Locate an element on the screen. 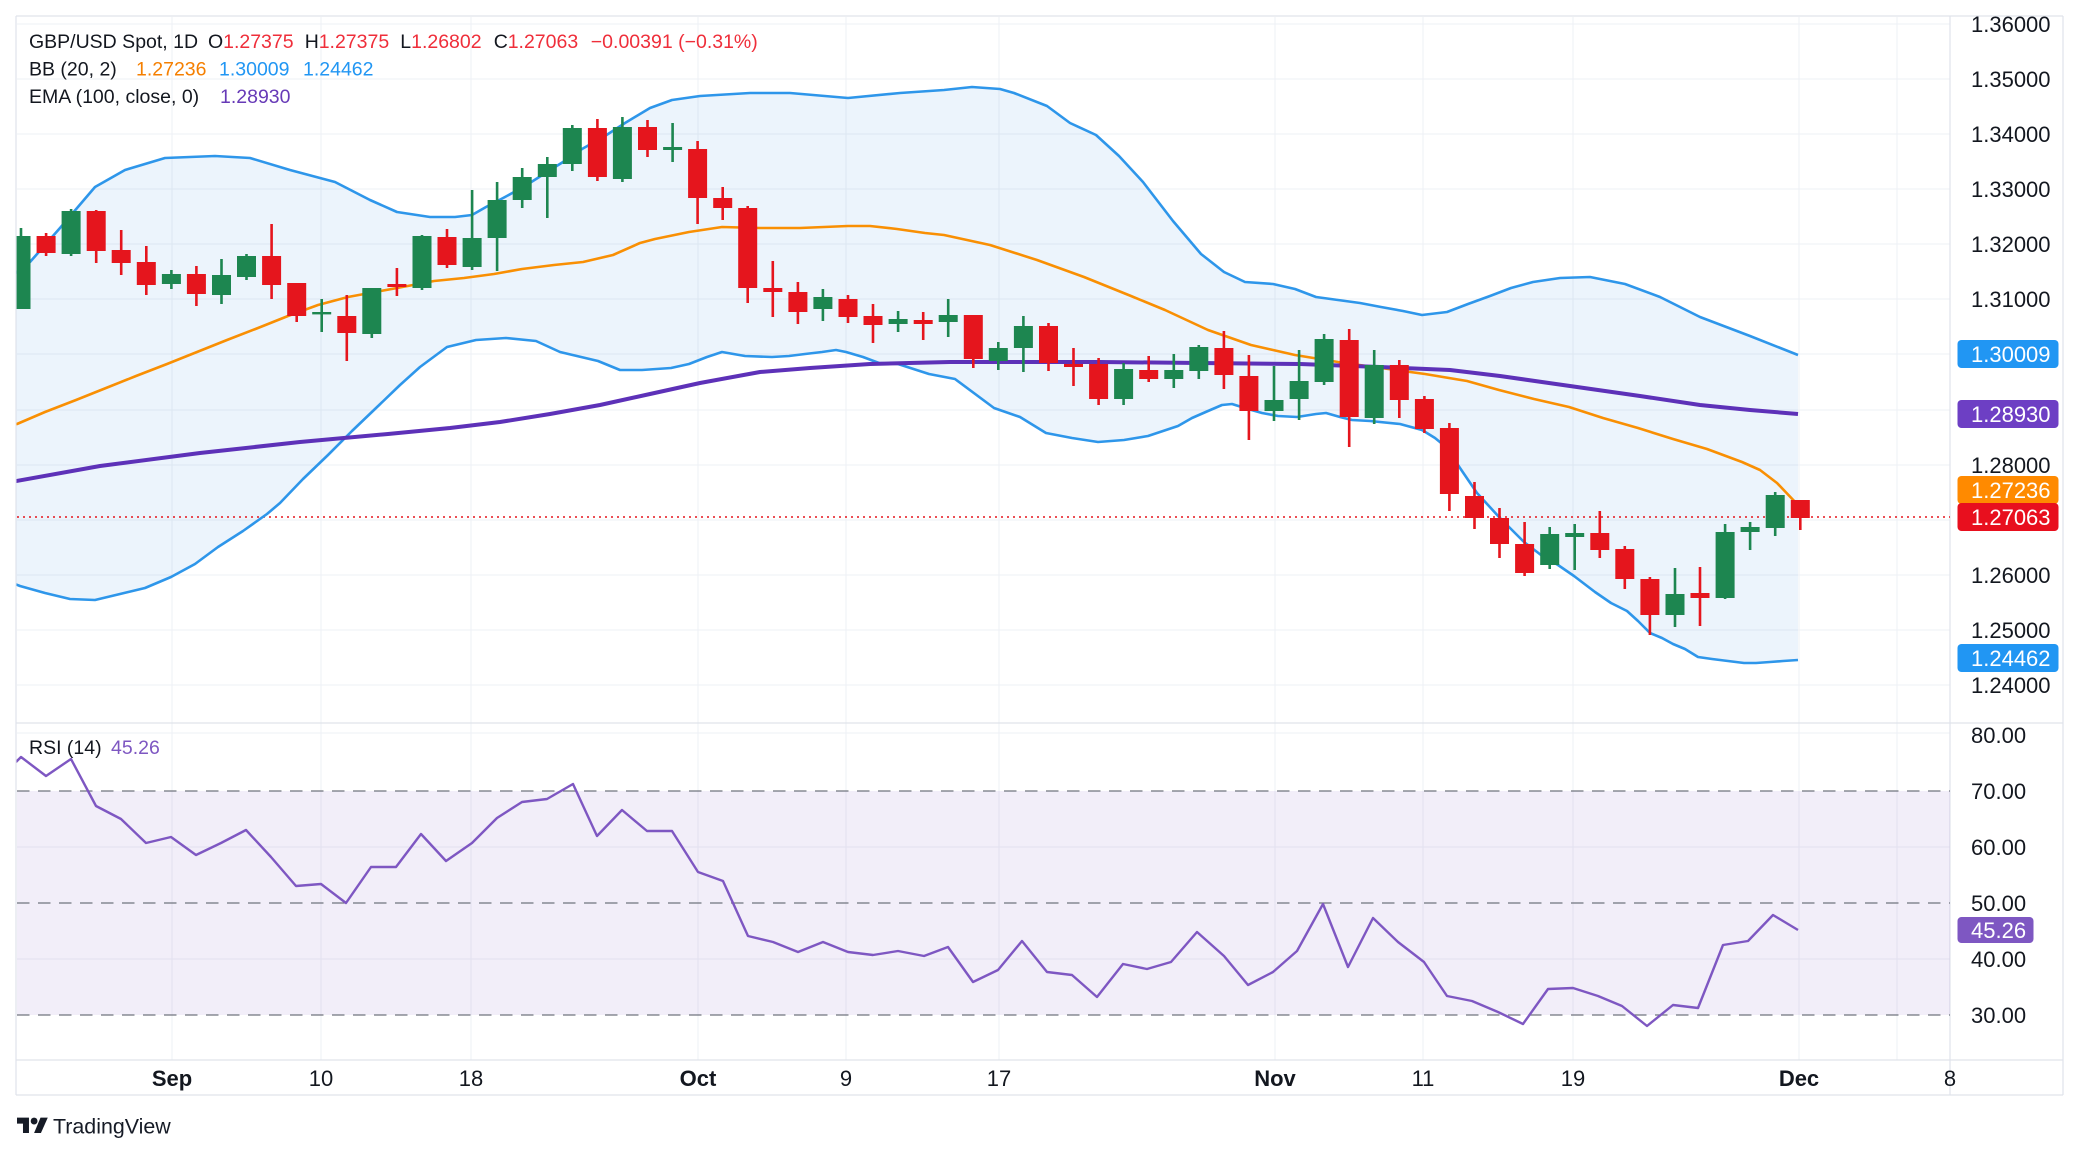  svg-text: Oct is located at coordinates (698, 1078).